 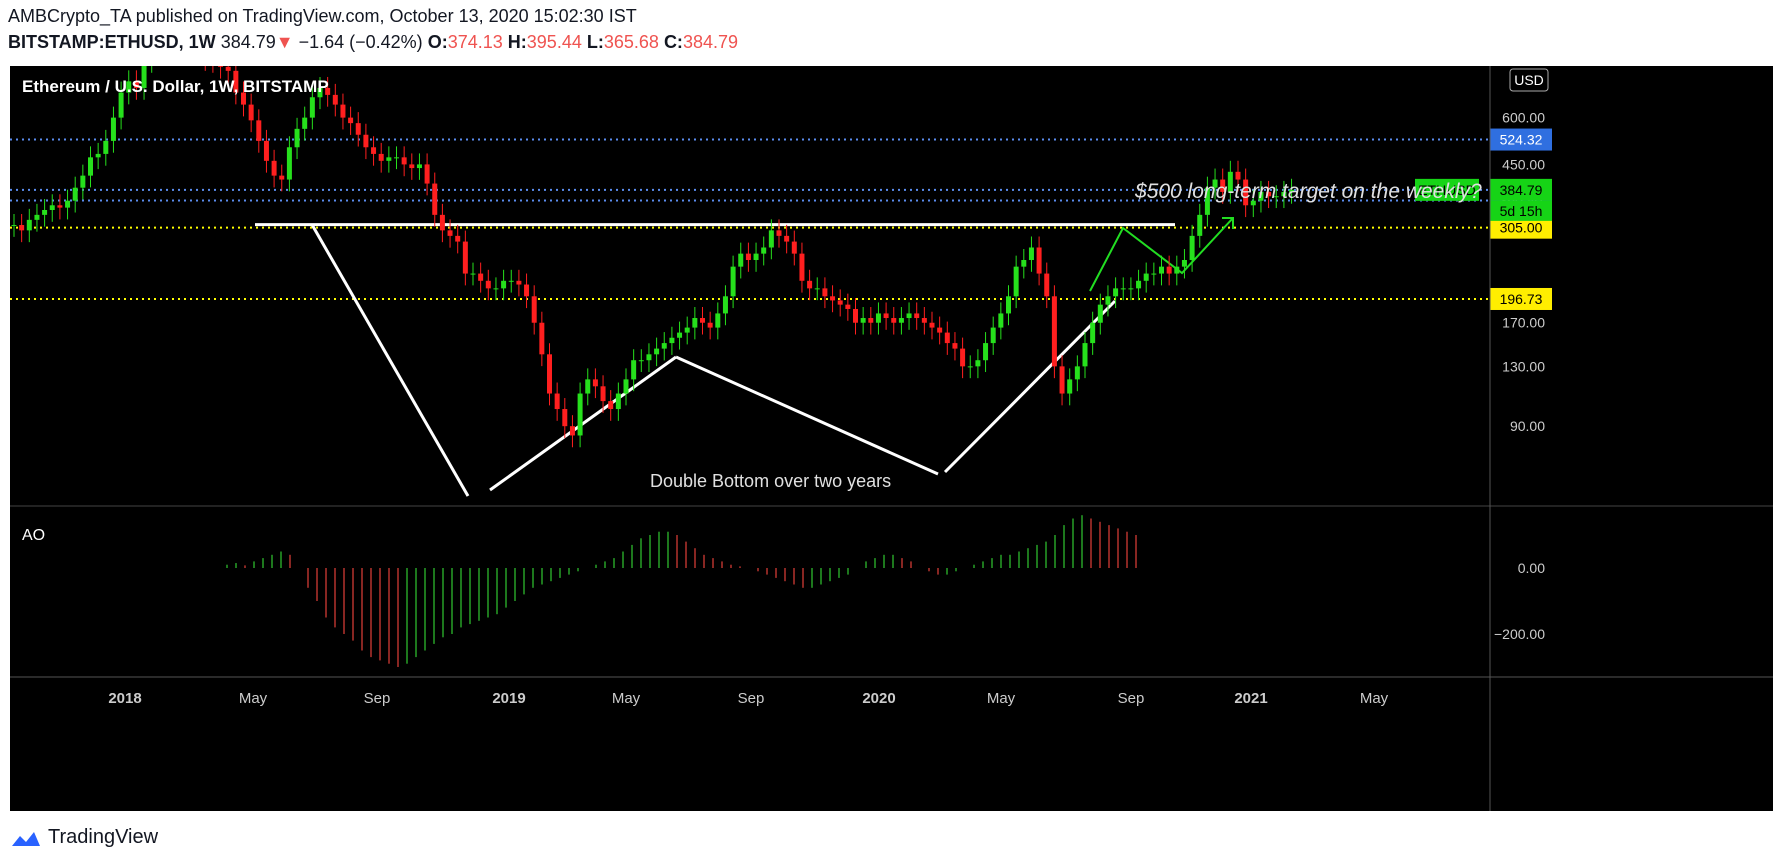 I want to click on price-tick-5: 170.00, so click(x=1523, y=323).